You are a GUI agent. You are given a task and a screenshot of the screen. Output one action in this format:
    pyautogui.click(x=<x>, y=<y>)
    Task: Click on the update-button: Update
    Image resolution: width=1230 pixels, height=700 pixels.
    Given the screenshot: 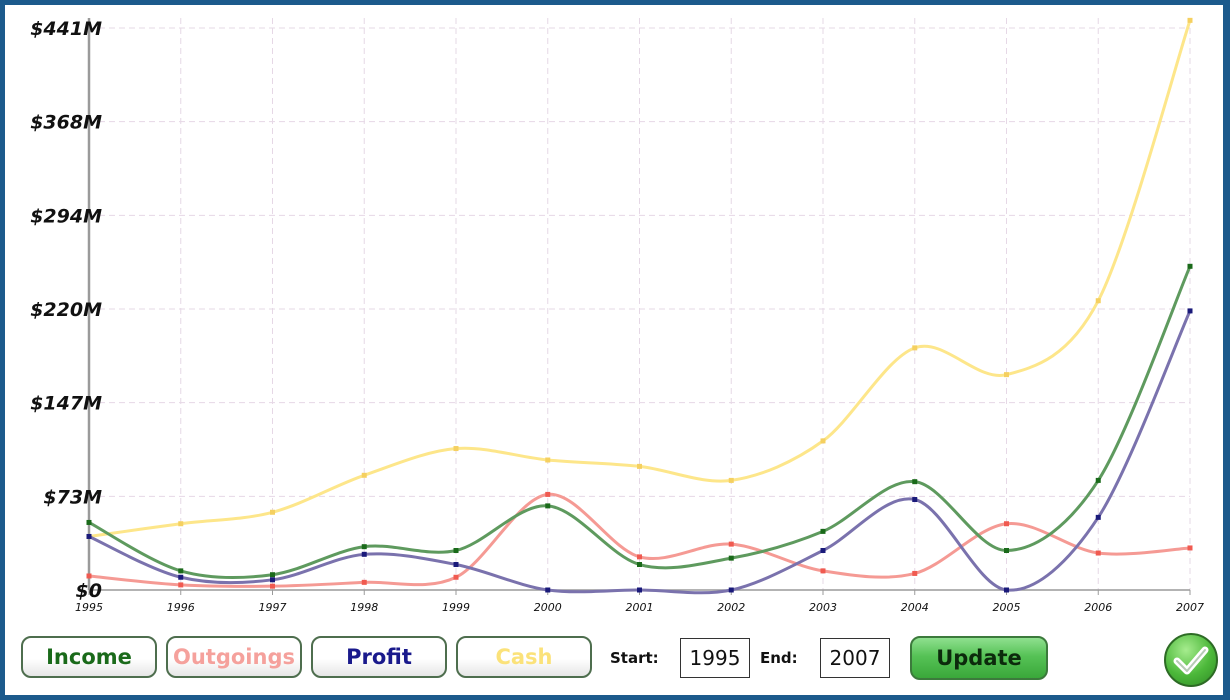 What is the action you would take?
    pyautogui.click(x=979, y=658)
    